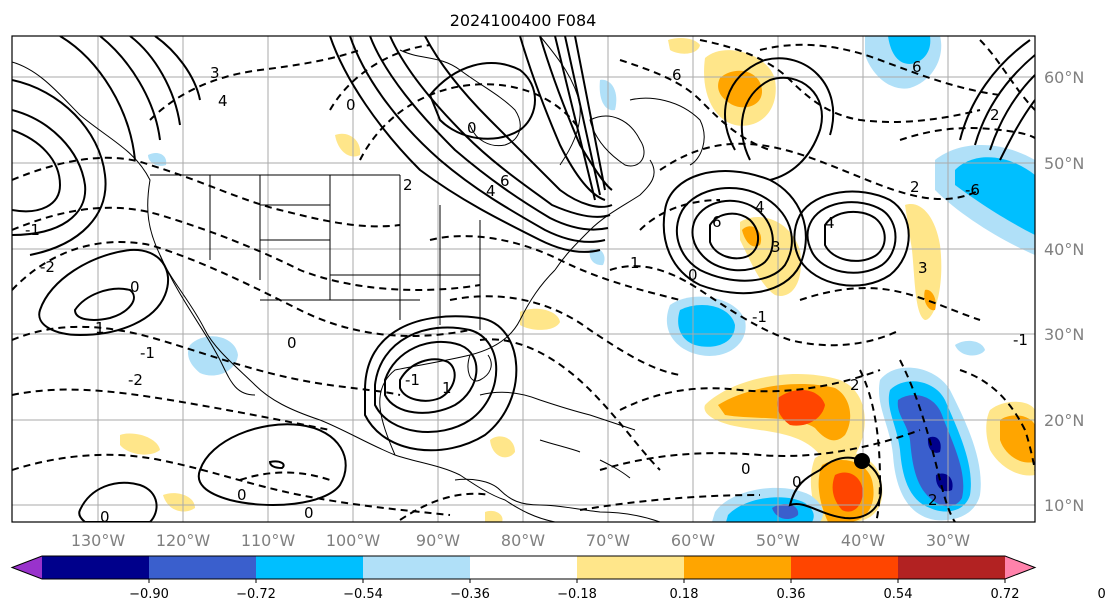 The width and height of the screenshot is (1105, 615). What do you see at coordinates (1064, 420) in the screenshot?
I see `lat-label: 20°N` at bounding box center [1064, 420].